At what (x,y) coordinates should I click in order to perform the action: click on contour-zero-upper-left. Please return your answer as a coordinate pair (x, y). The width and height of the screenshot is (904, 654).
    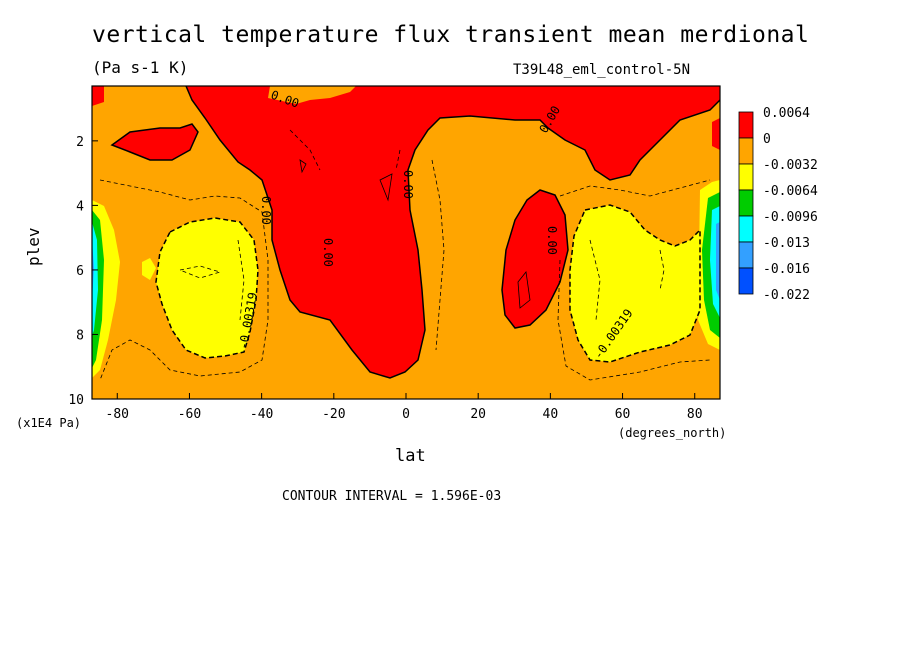
    Looking at the image, I should click on (154, 142).